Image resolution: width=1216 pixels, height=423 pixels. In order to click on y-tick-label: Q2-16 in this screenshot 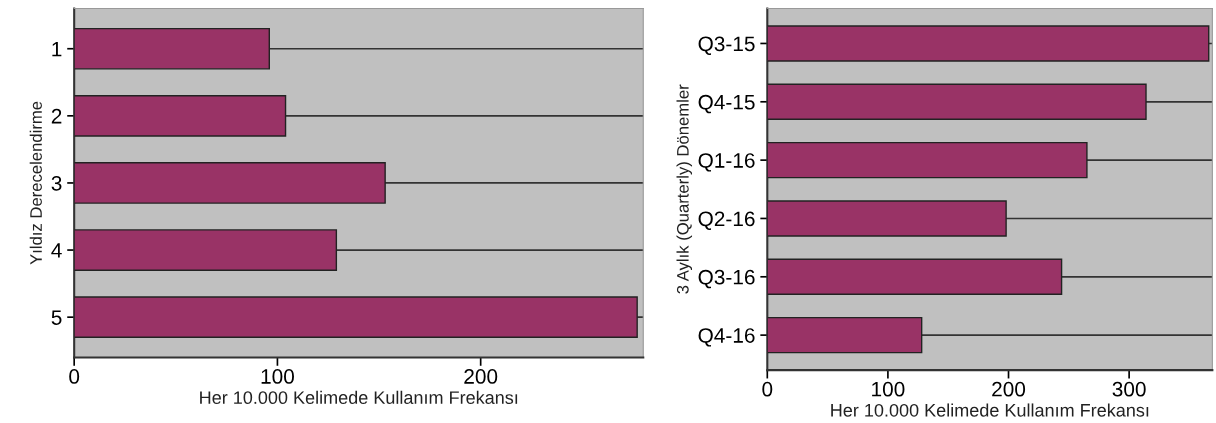, I will do `click(726, 220)`.